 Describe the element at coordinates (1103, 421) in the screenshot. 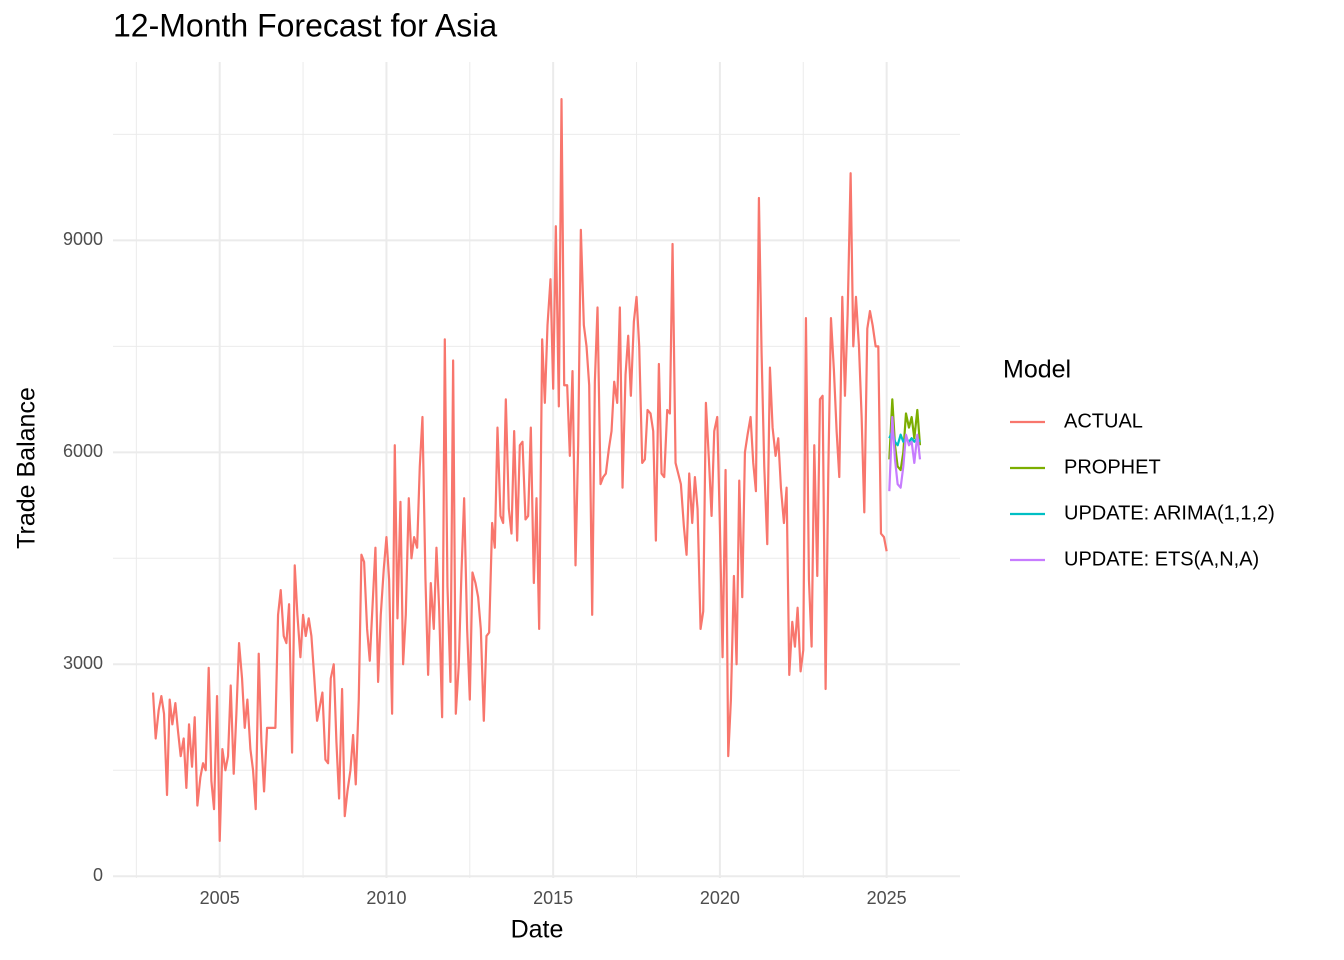

I see `legend-label: ACTUAL` at that location.